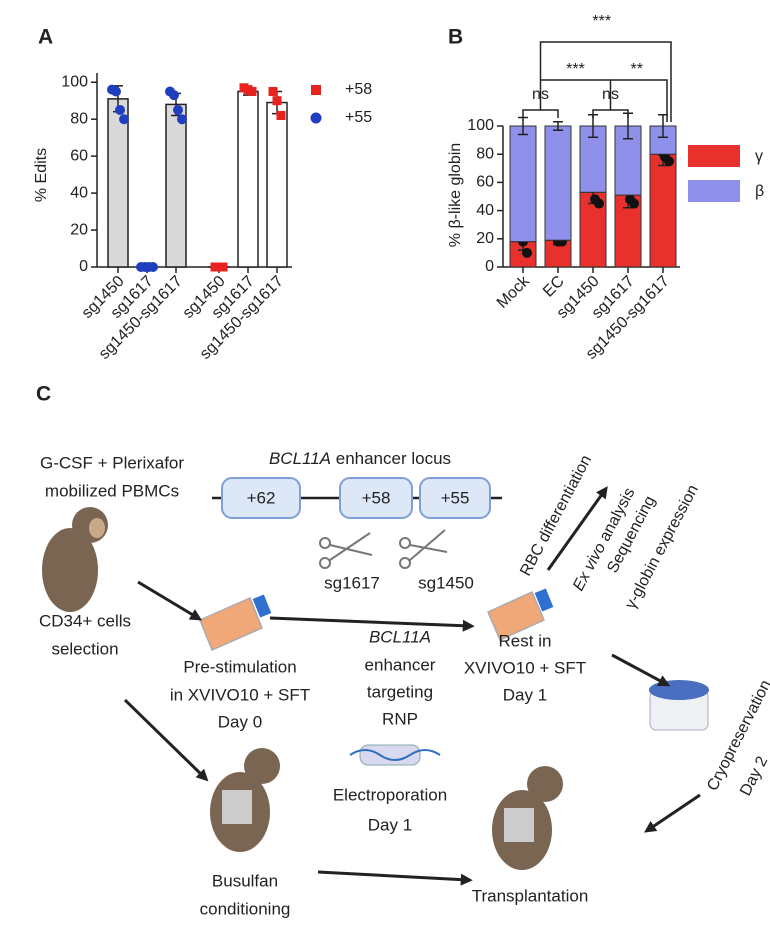 Image resolution: width=770 pixels, height=927 pixels. I want to click on legend-label: γ, so click(759, 156).